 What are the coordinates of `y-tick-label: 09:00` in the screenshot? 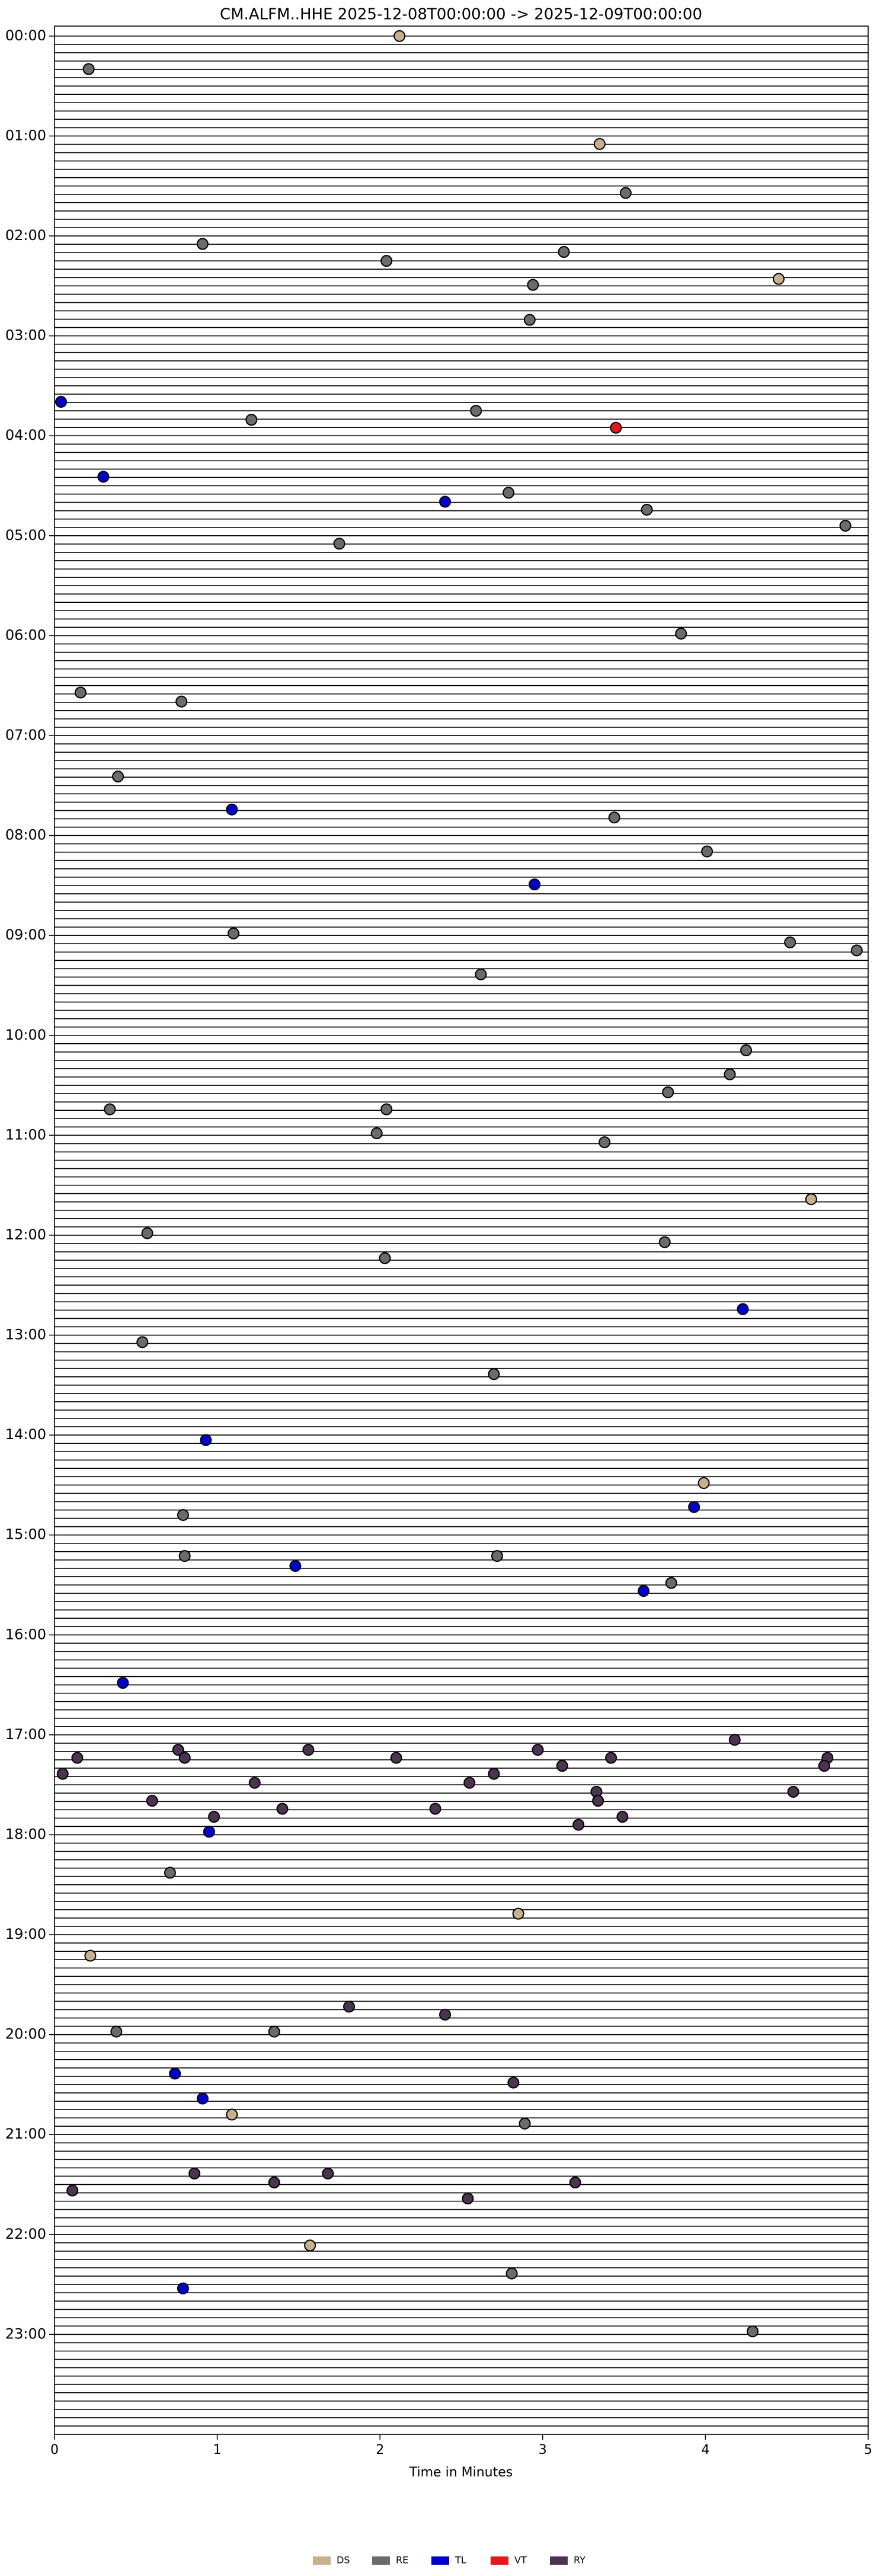 It's located at (25, 934).